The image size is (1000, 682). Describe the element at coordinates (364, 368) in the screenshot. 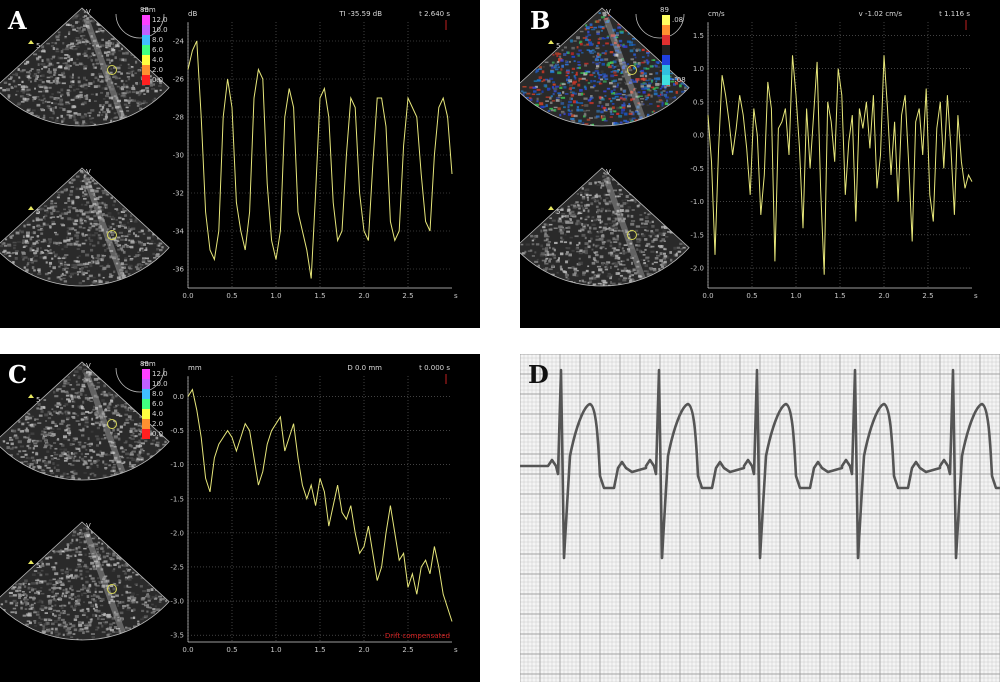

I see `readout-value: D 0.0 mm` at that location.